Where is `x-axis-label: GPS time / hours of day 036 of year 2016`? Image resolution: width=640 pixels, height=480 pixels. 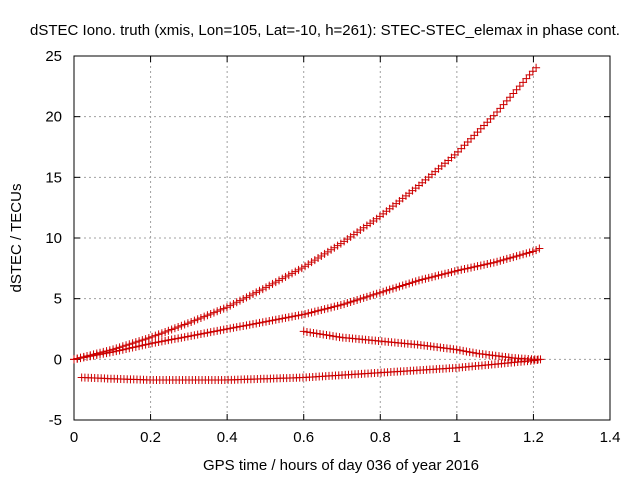 x-axis-label: GPS time / hours of day 036 of year 2016 is located at coordinates (341, 465).